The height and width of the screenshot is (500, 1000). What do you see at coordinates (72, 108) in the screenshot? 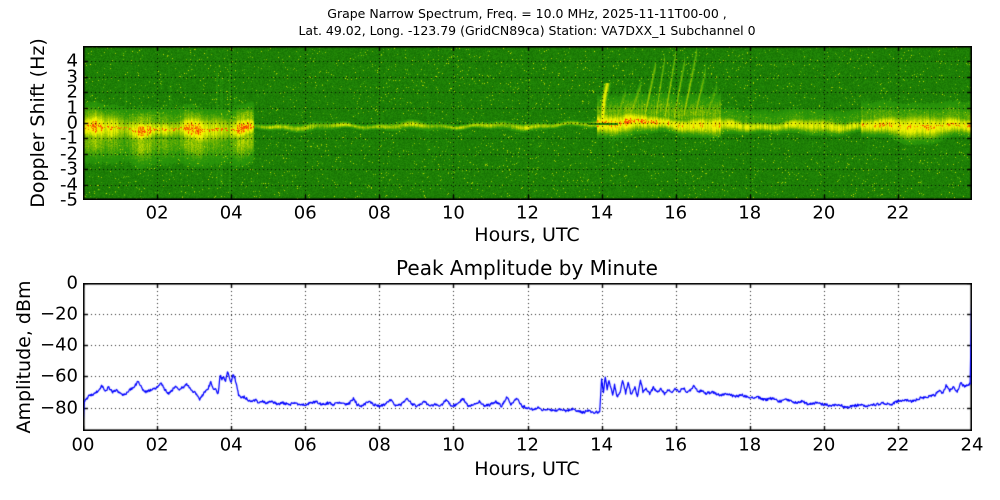
I see `spec-ytick-1: 1` at bounding box center [72, 108].